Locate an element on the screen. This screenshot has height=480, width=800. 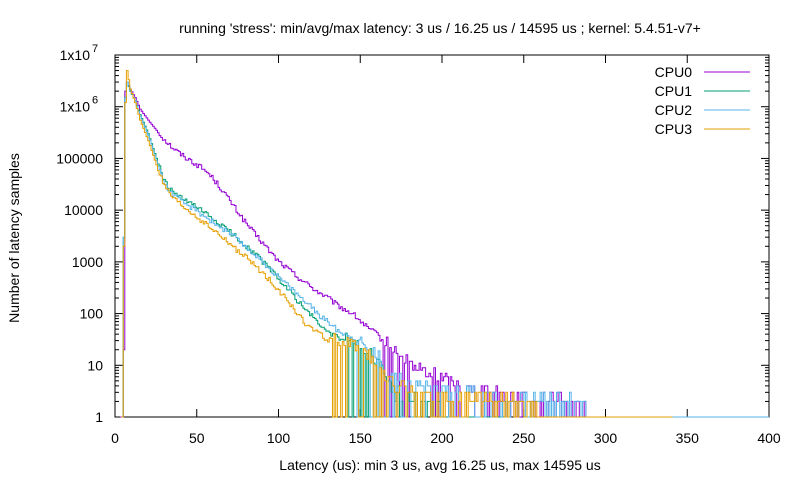
y-tick-label: 100 is located at coordinates (92, 314).